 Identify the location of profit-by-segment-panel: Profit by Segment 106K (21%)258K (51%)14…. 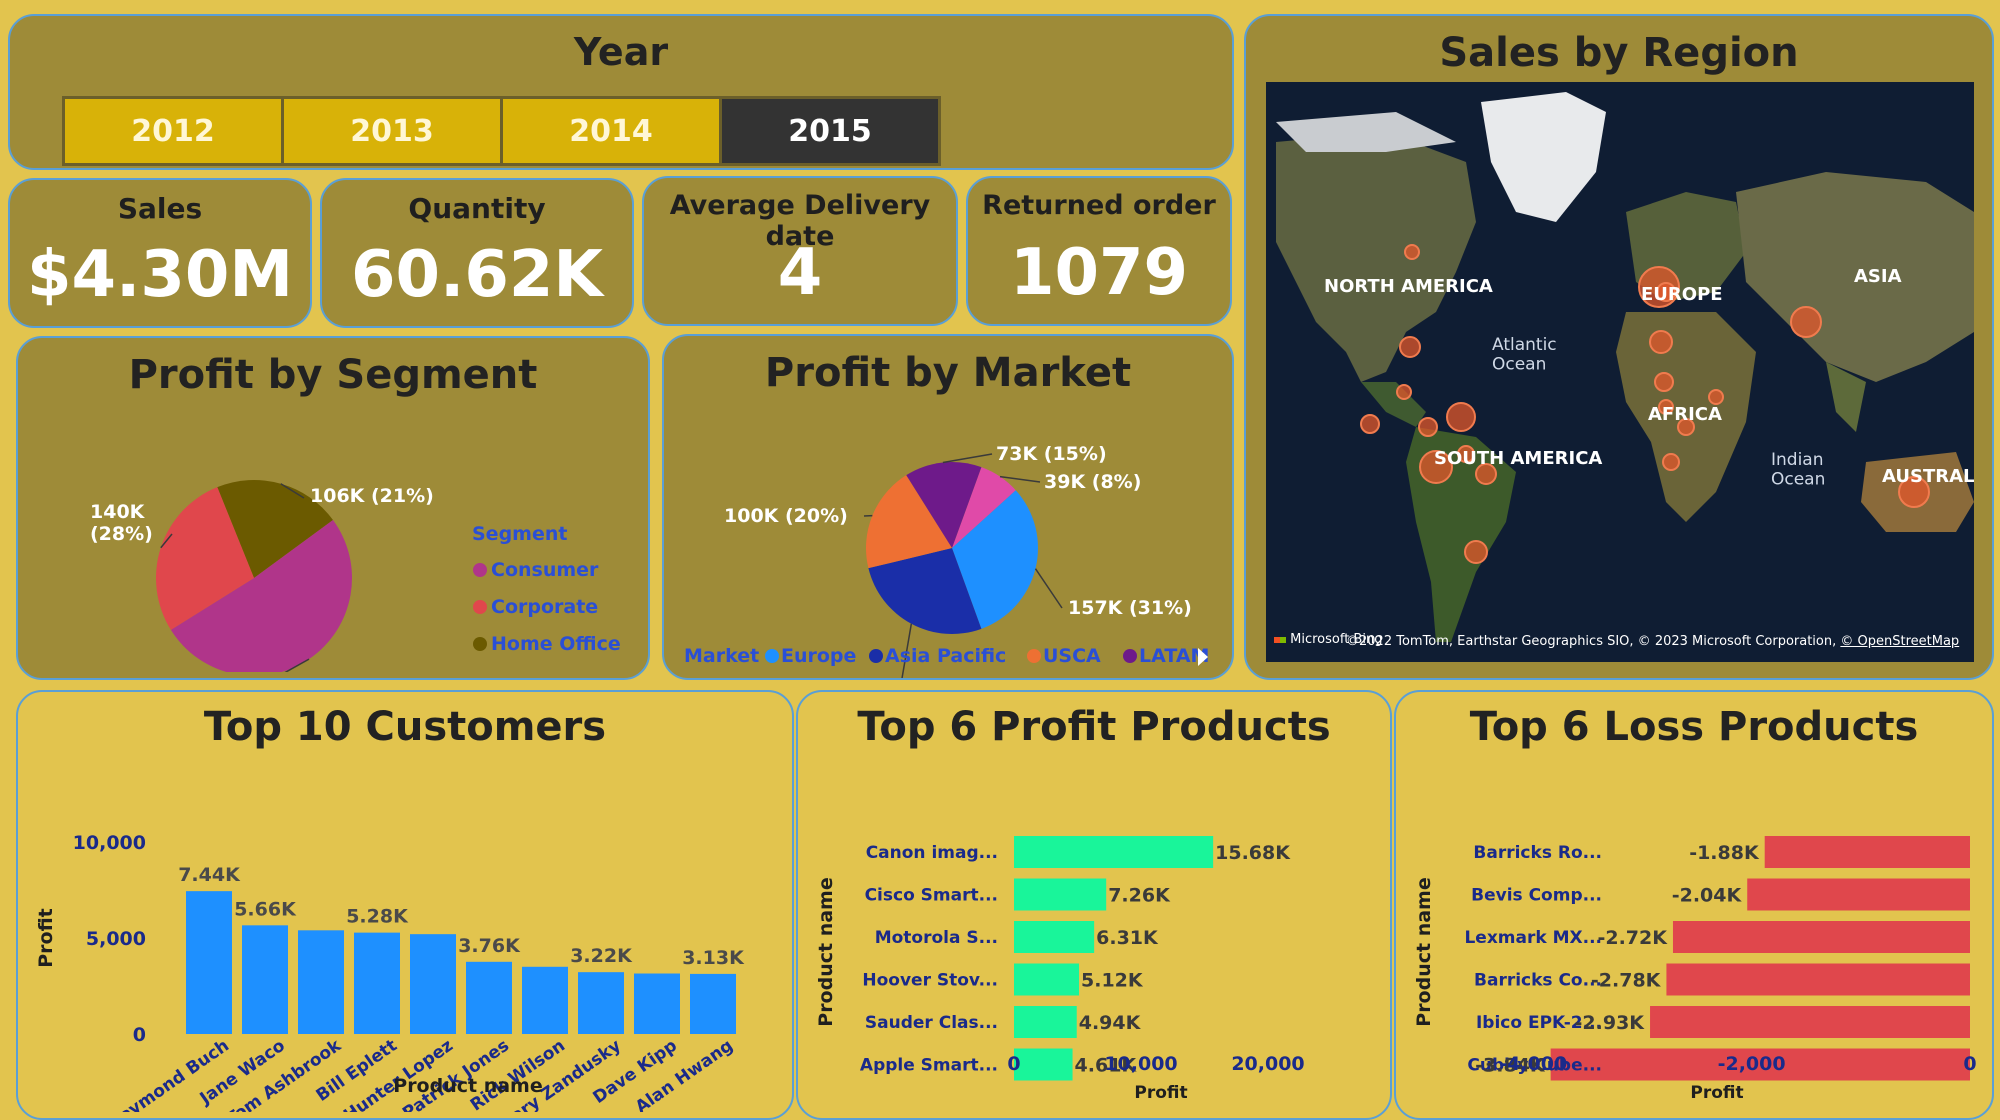
(333, 508).